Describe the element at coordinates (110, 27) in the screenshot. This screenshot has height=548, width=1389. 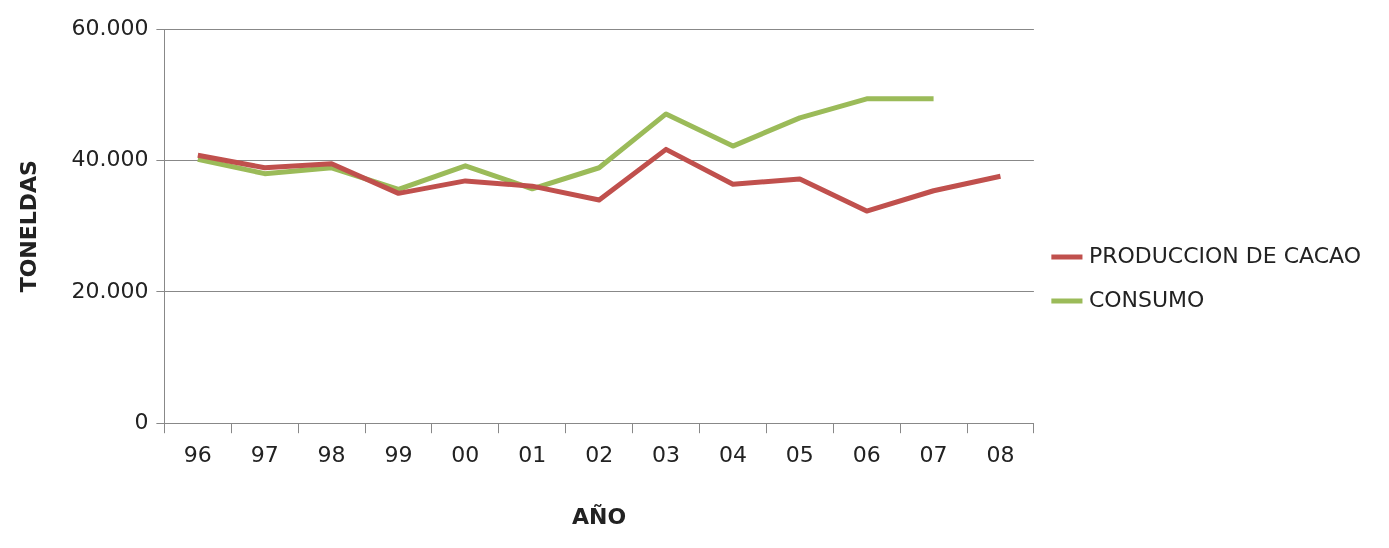
I see `y-tick-label: 60.000` at that location.